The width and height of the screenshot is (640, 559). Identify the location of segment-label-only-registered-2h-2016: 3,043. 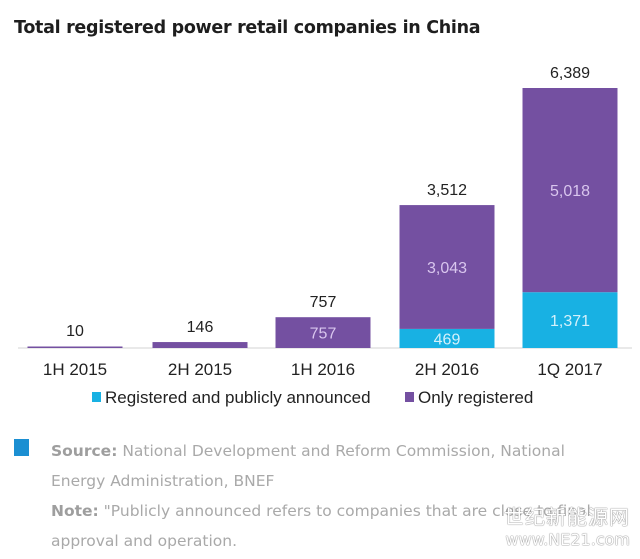
(447, 268).